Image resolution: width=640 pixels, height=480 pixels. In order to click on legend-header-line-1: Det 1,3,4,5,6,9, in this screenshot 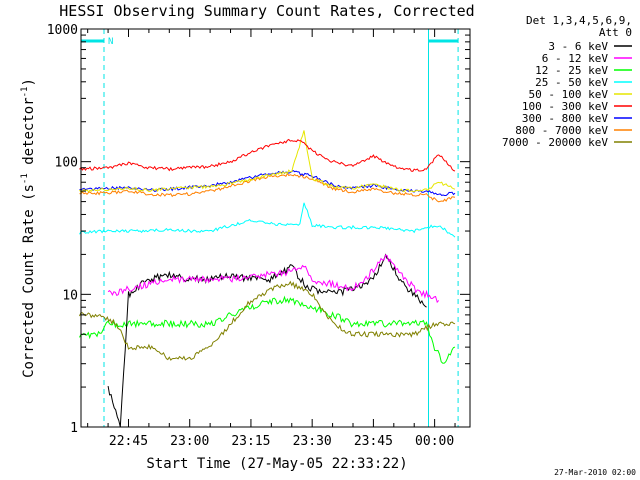, I will do `click(579, 20)`.